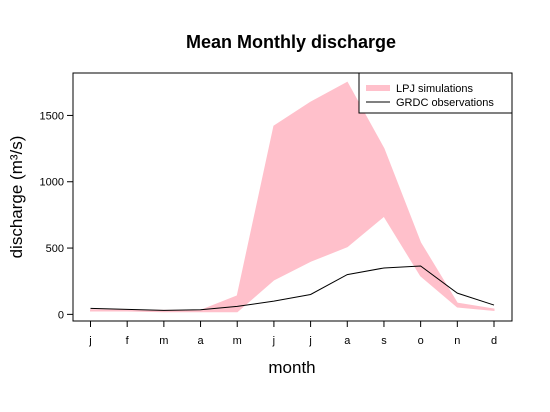  What do you see at coordinates (128, 341) in the screenshot?
I see `x-tick-label: f` at bounding box center [128, 341].